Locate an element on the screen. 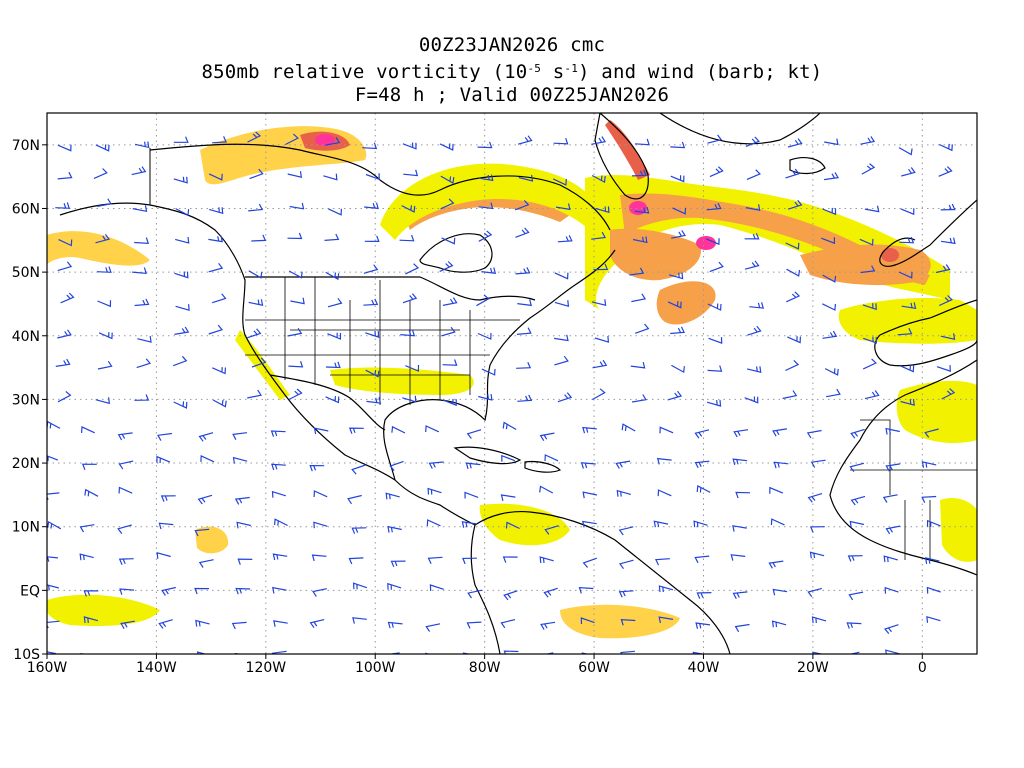 The image size is (1024, 768). vorticity-gulf-coast is located at coordinates (402, 381).